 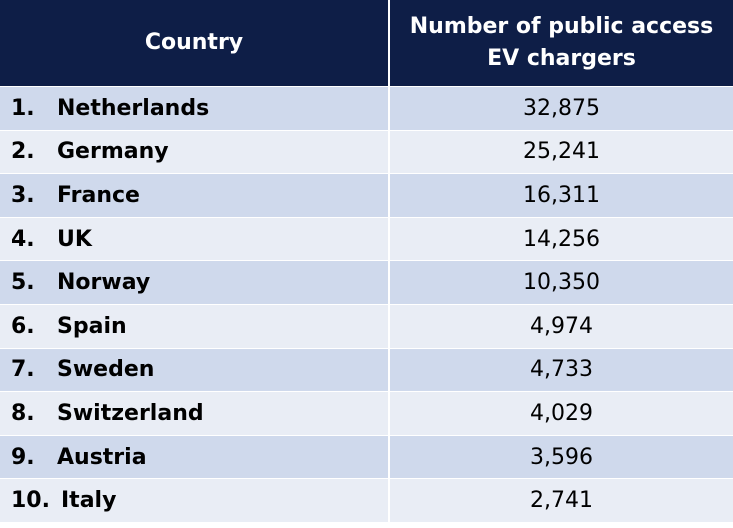 I want to click on country-name: Netherlands, so click(x=133, y=108).